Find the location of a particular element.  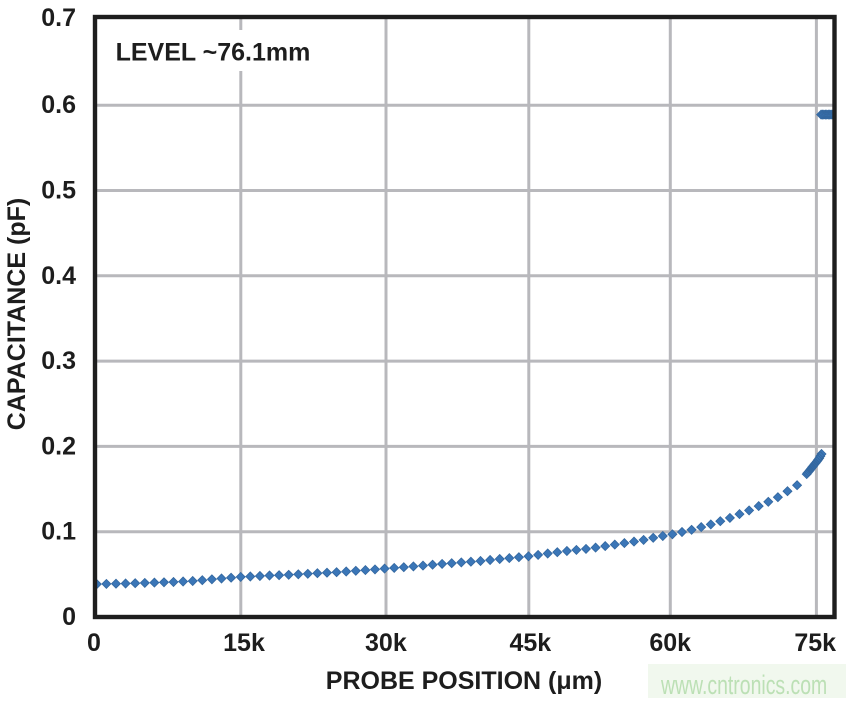

svg-text: 0.2 is located at coordinates (58, 446).